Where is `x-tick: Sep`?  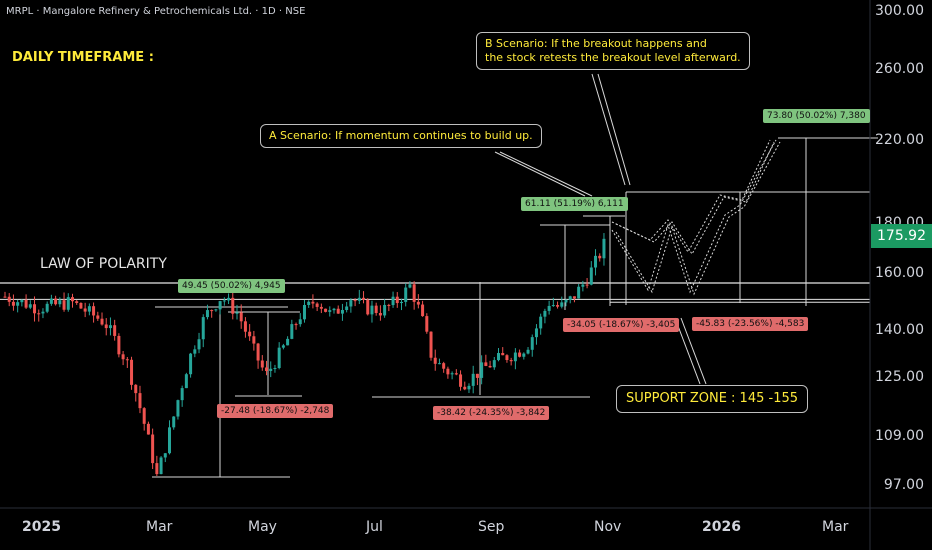 x-tick: Sep is located at coordinates (491, 527).